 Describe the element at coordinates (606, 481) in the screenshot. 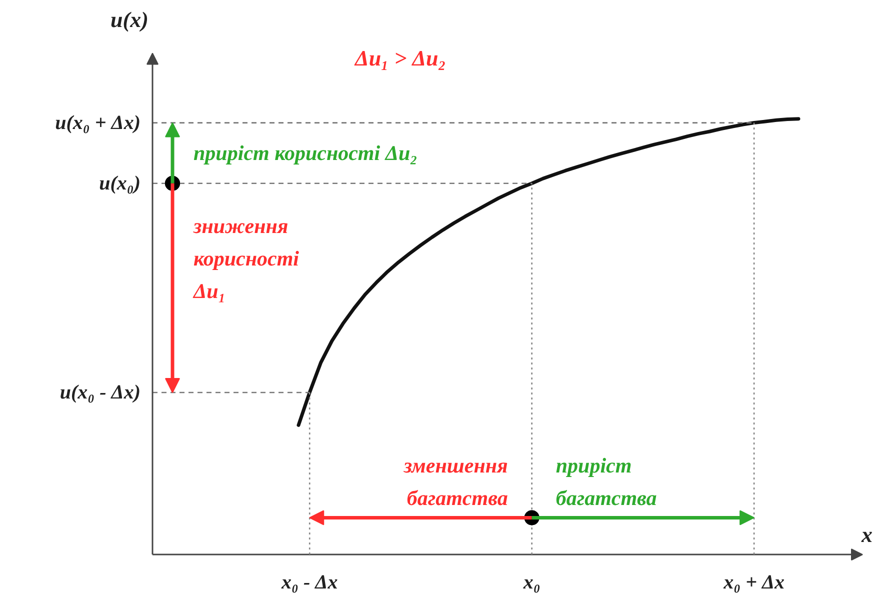

I see `annotation: приріст багатства` at that location.